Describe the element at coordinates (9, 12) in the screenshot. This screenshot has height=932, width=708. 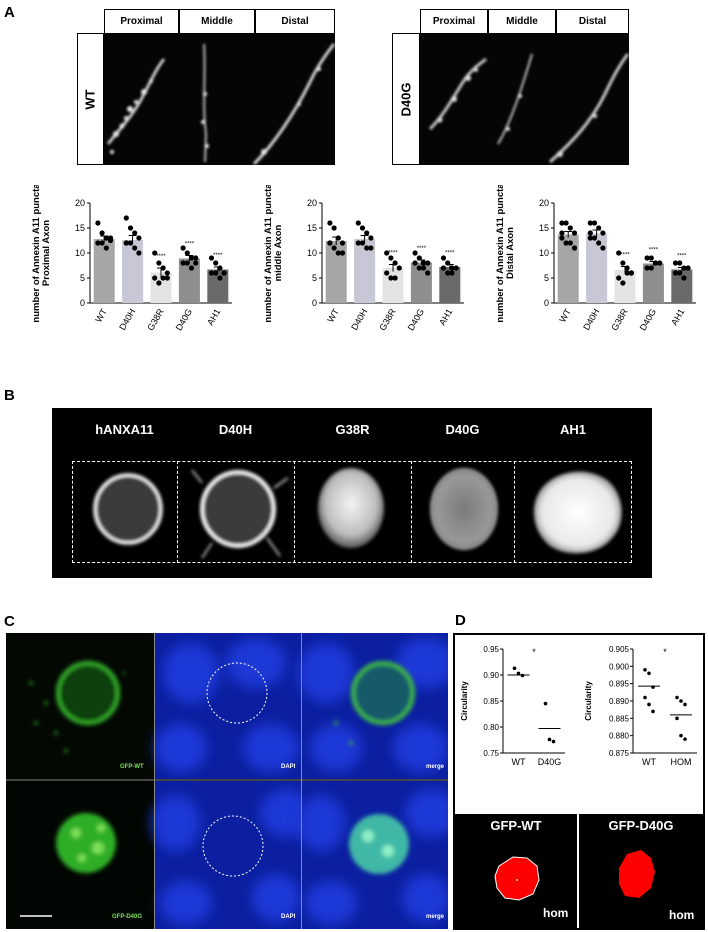
I see `panel-label-a: A` at that location.